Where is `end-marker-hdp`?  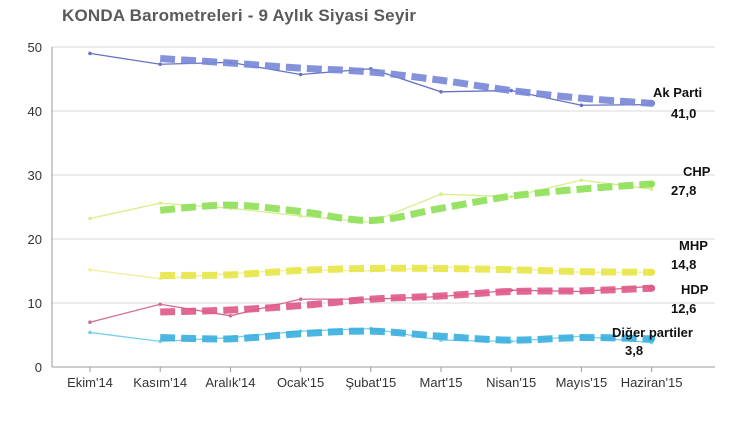 end-marker-hdp is located at coordinates (652, 288).